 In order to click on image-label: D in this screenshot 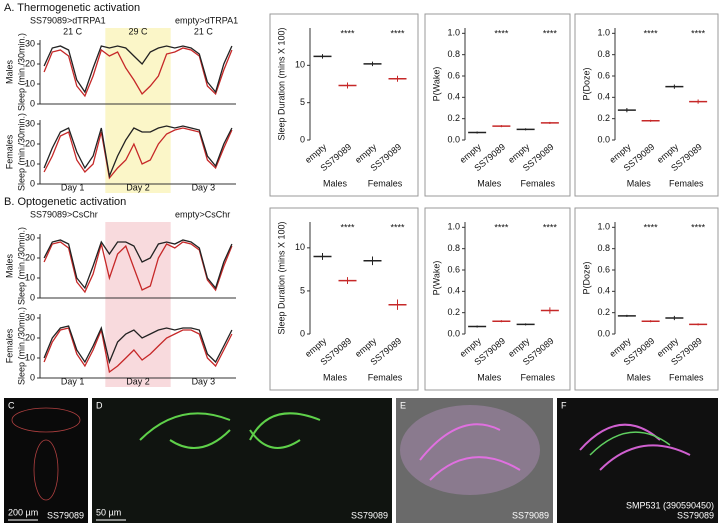, I will do `click(99, 405)`.